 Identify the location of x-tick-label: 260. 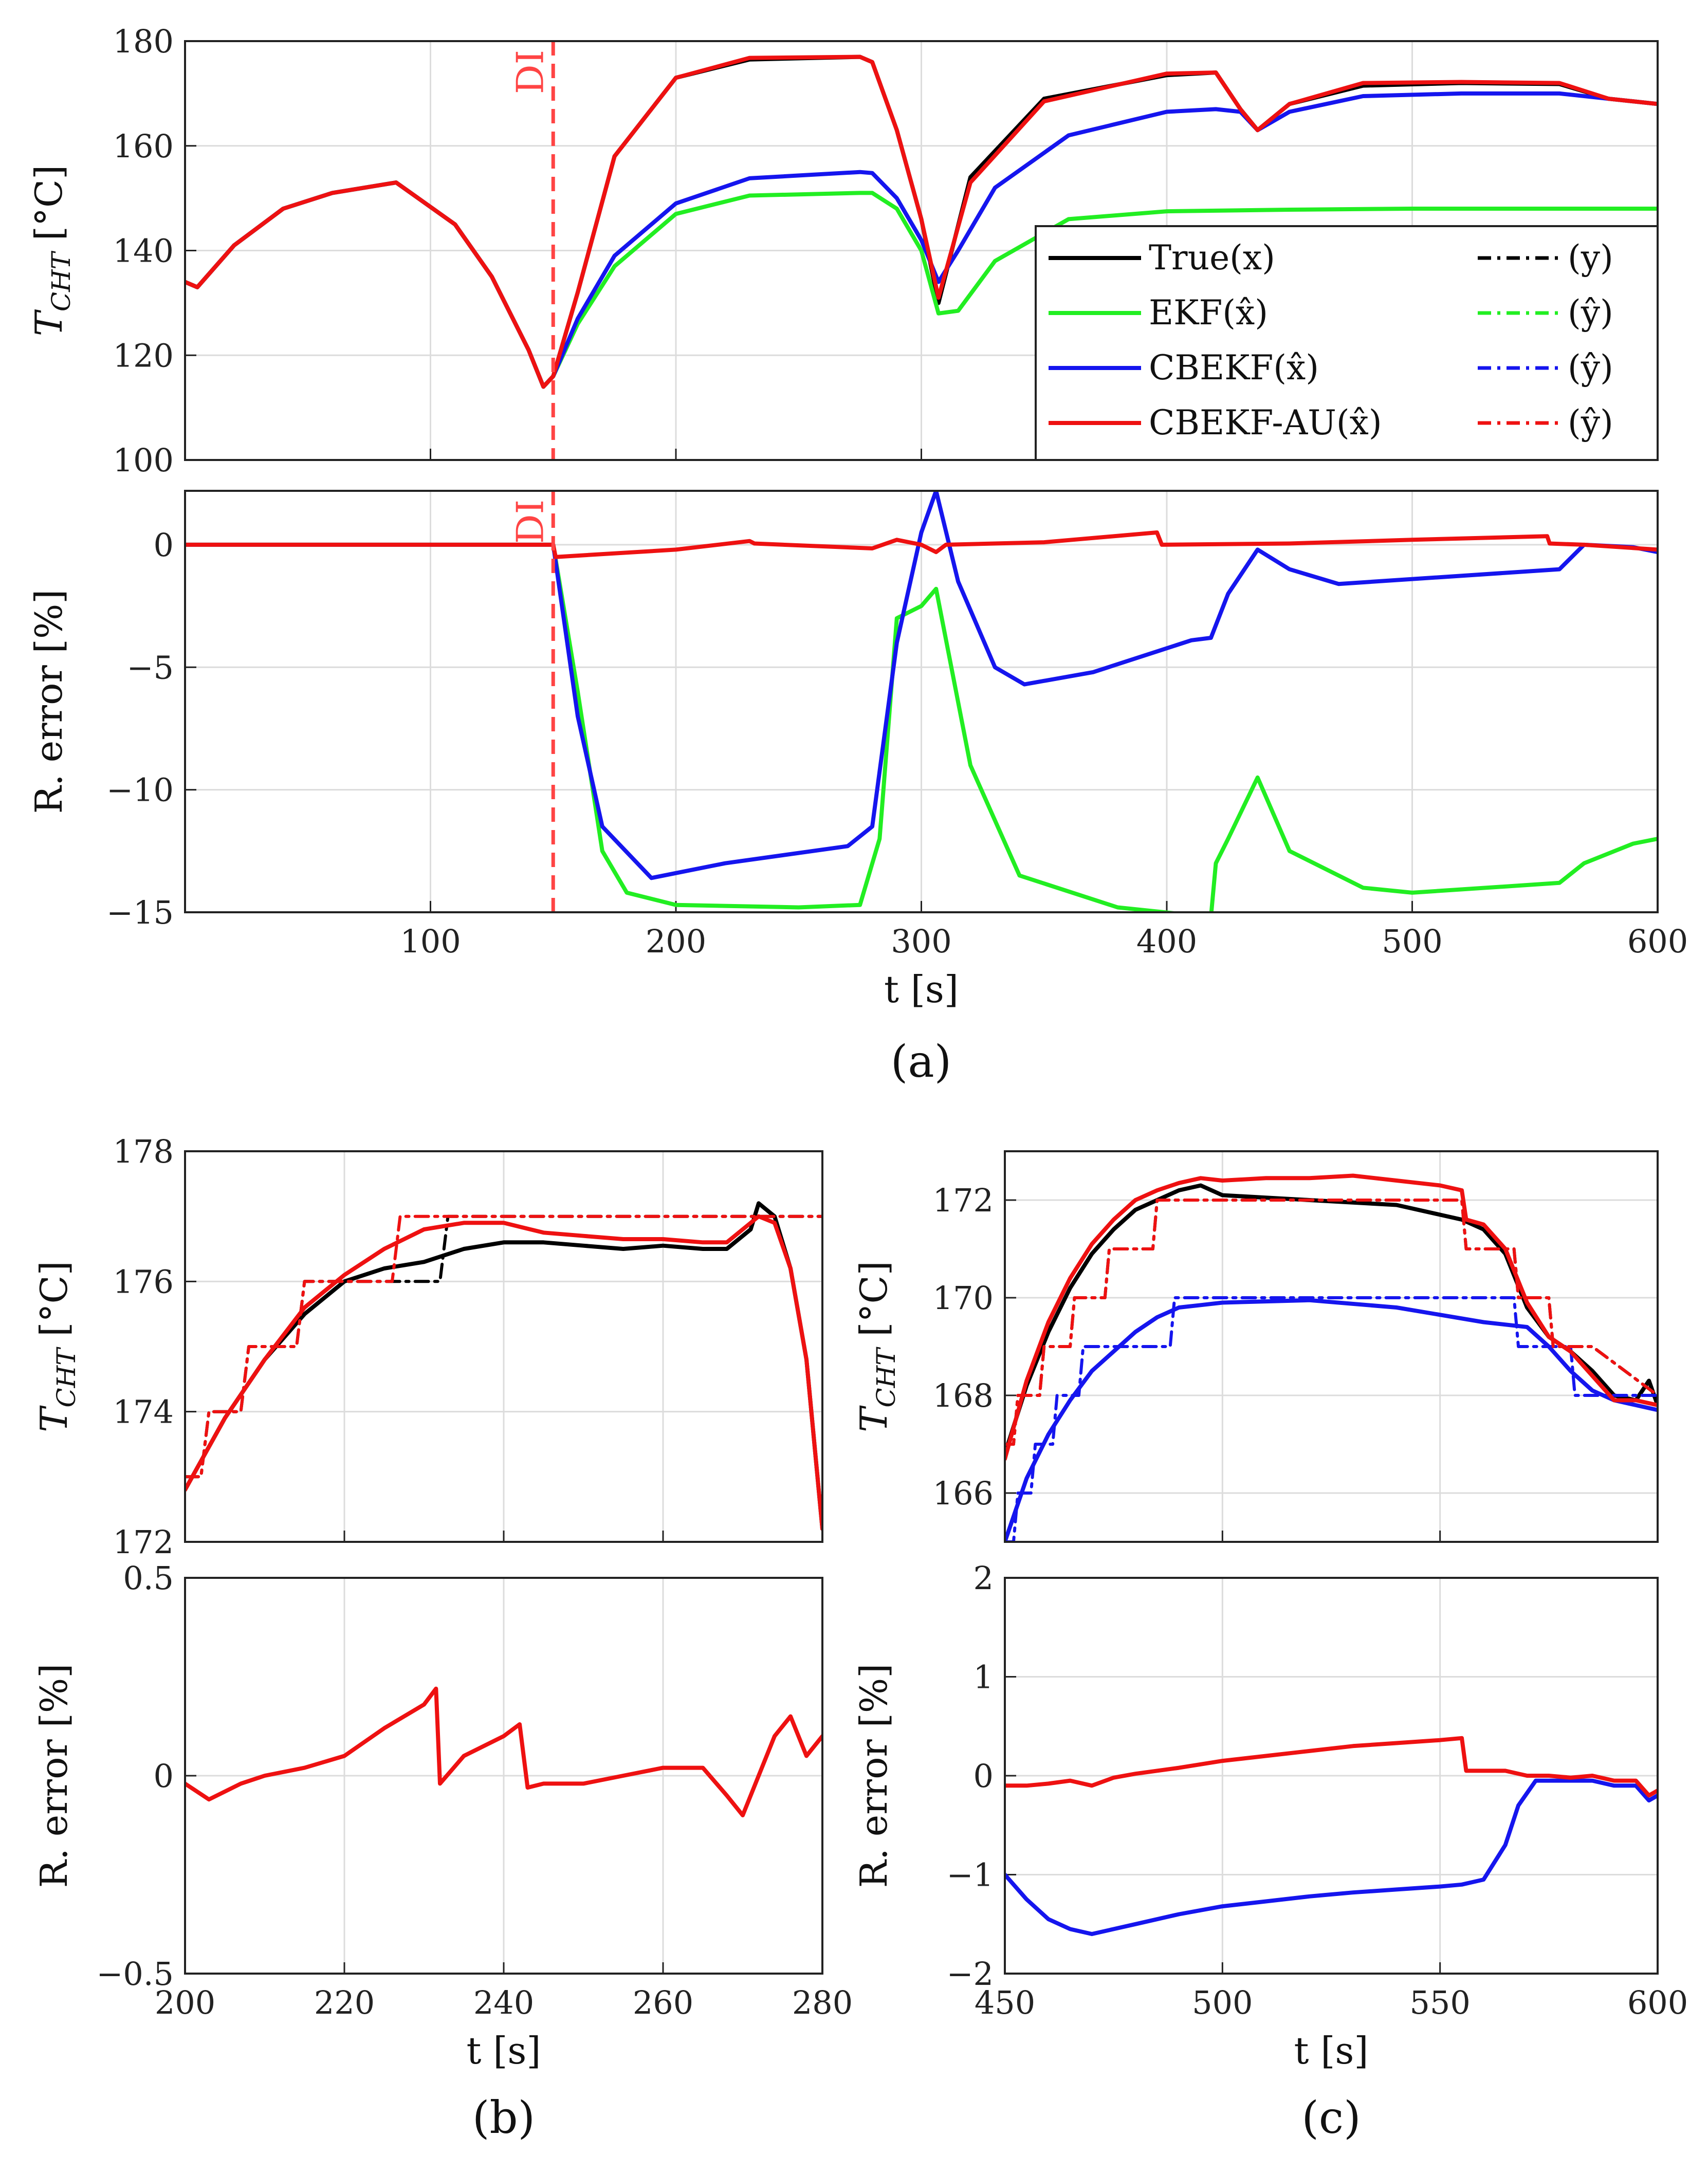
(663, 2003).